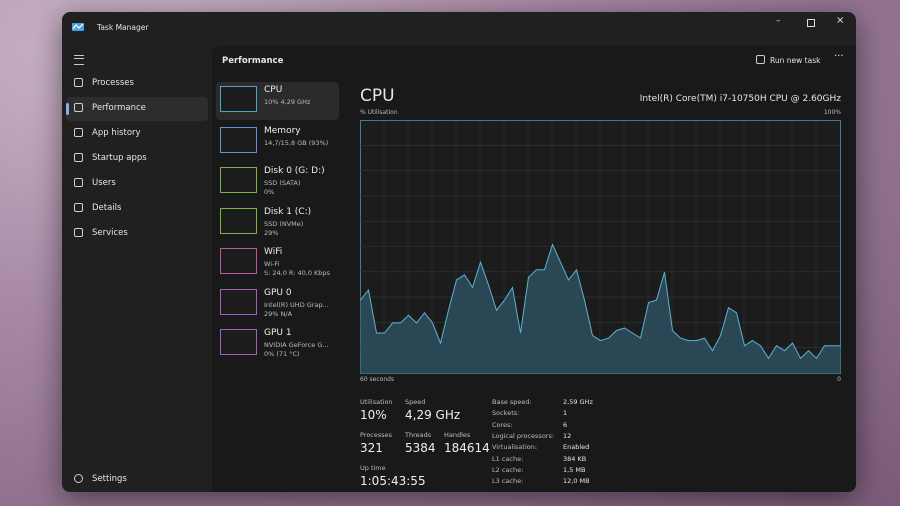 Image resolution: width=900 pixels, height=506 pixels. I want to click on device-item: CPU 10% 4,29 GHz, so click(277, 101).